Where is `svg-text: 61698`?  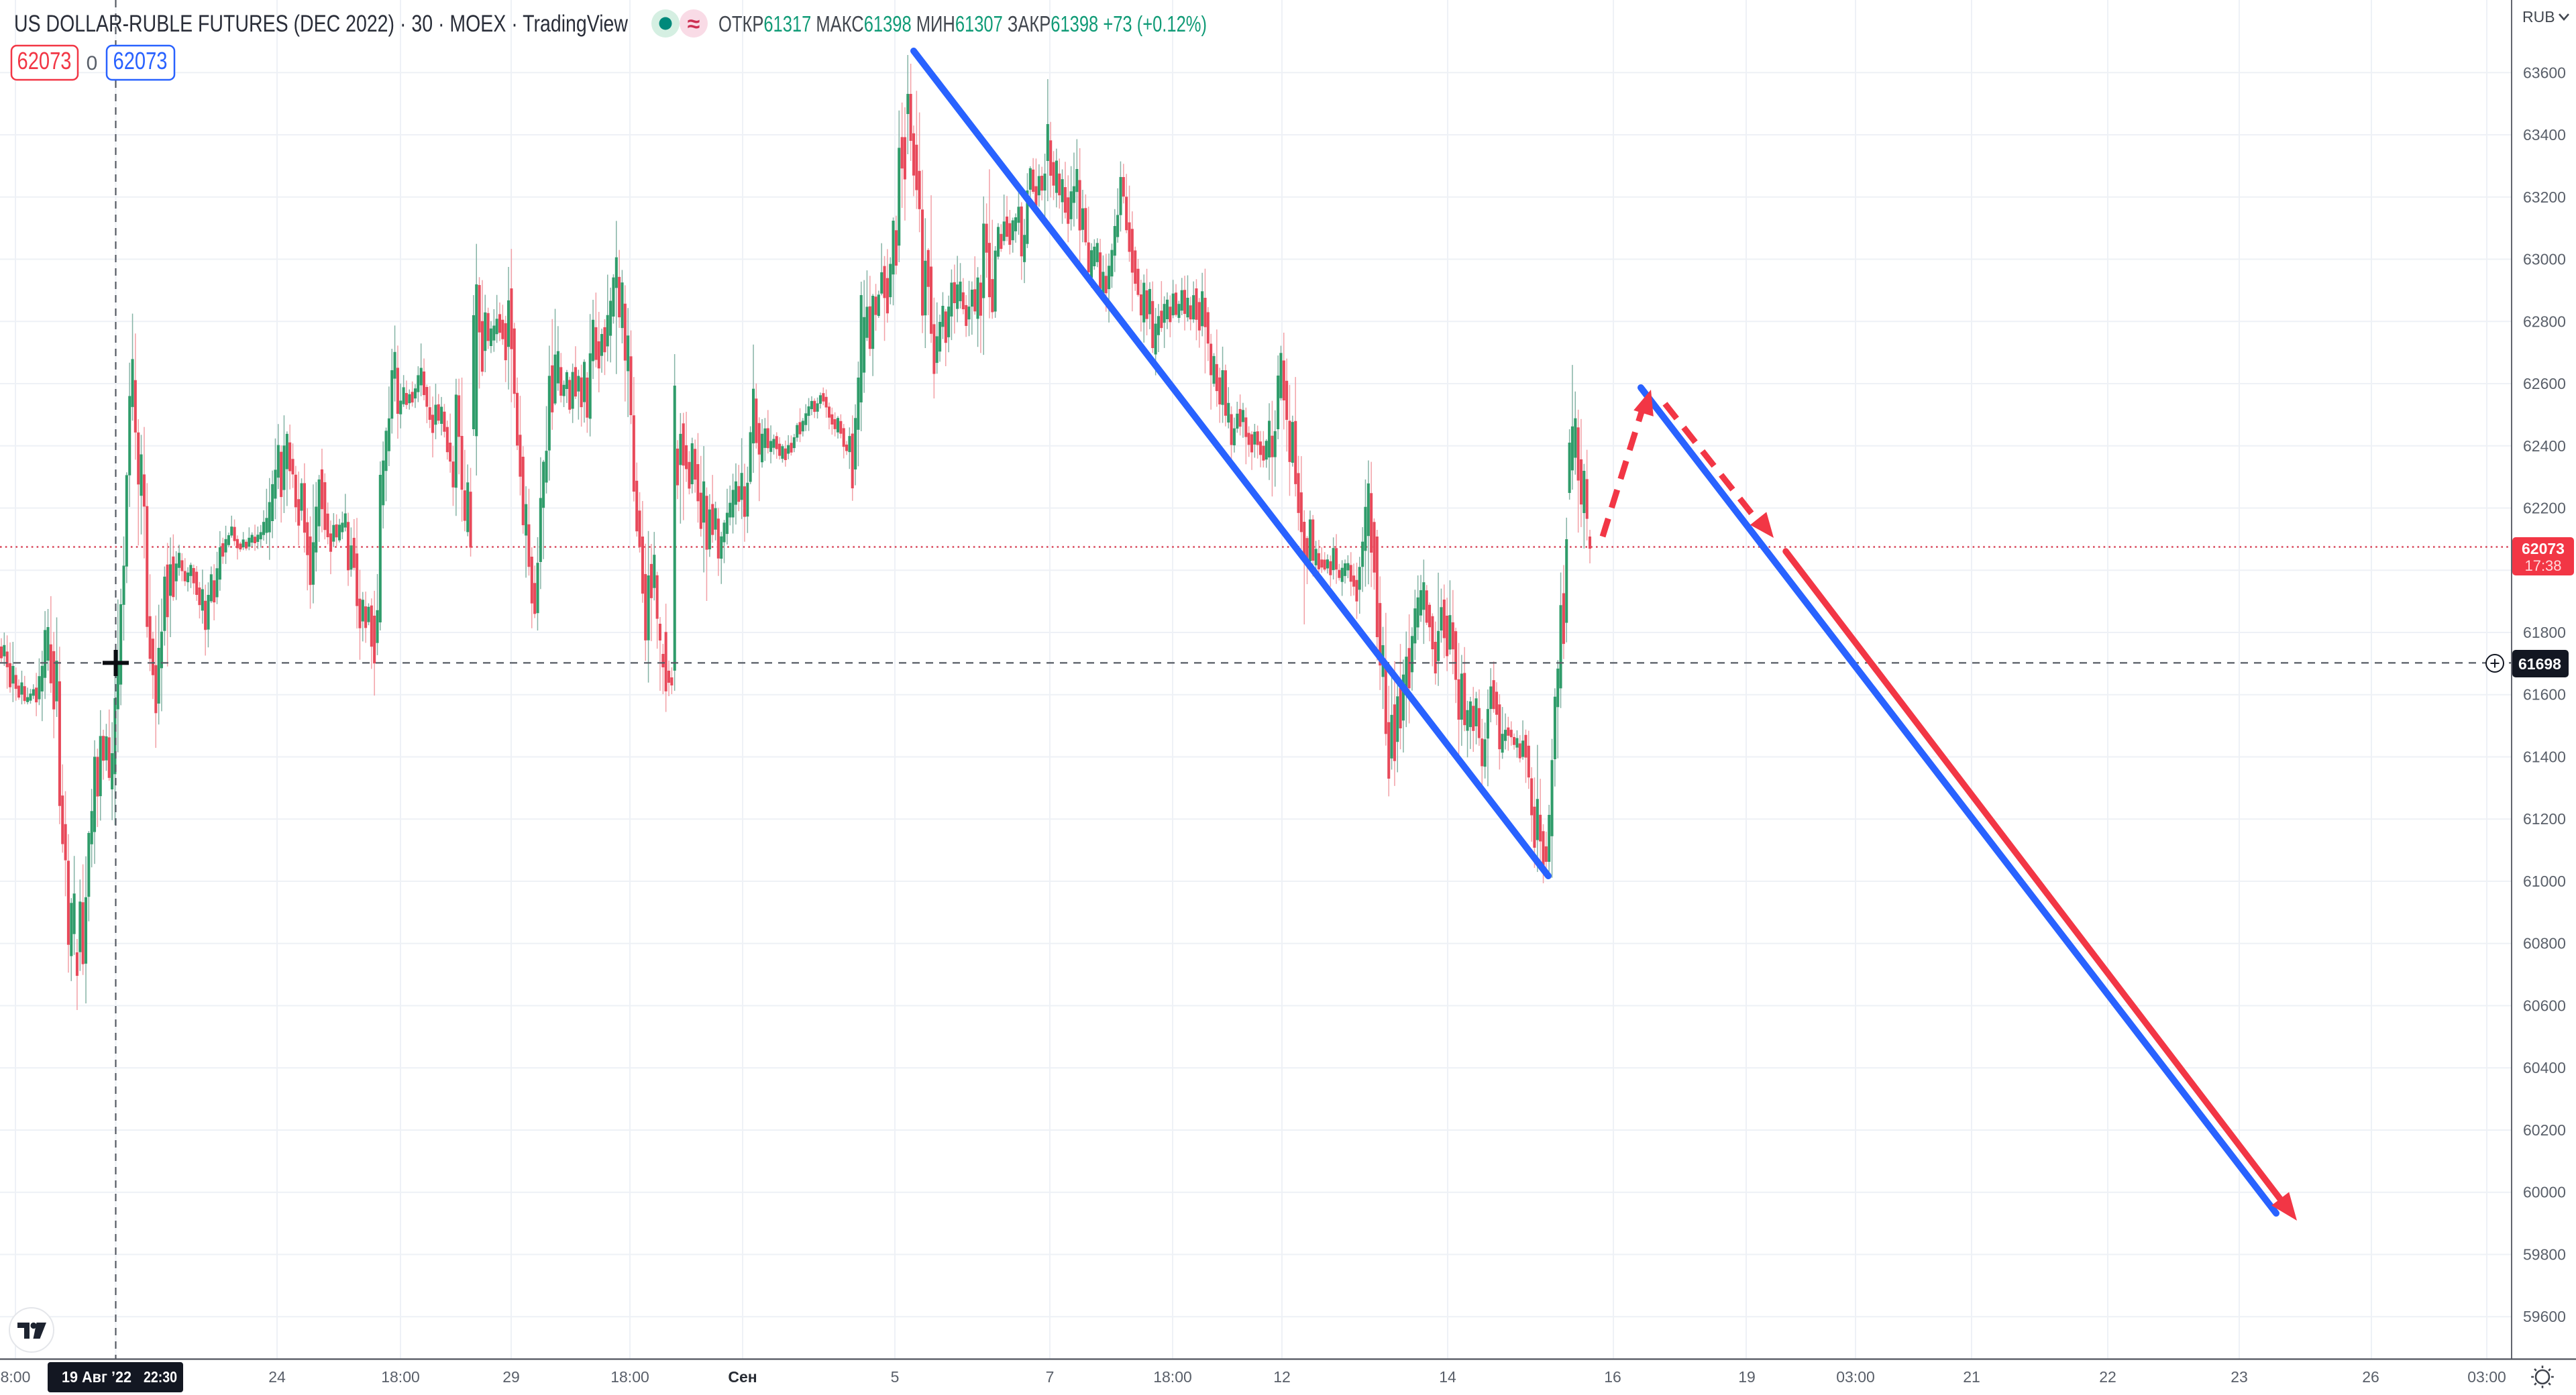
svg-text: 61698 is located at coordinates (2539, 664).